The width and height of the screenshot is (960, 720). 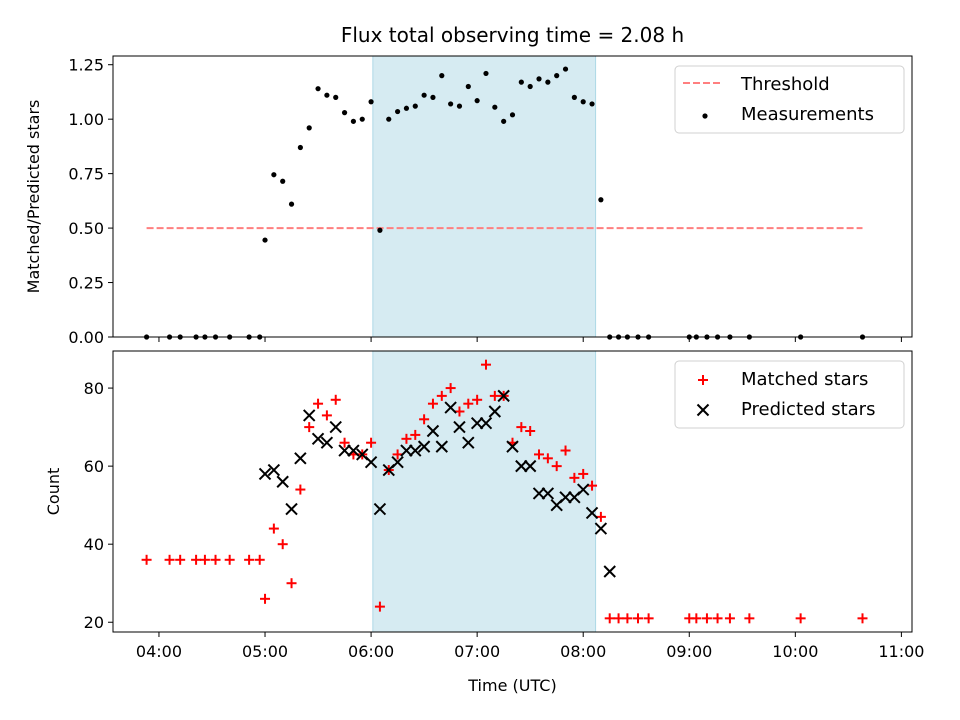 What do you see at coordinates (583, 651) in the screenshot?
I see `x-tick-label: 08:00` at bounding box center [583, 651].